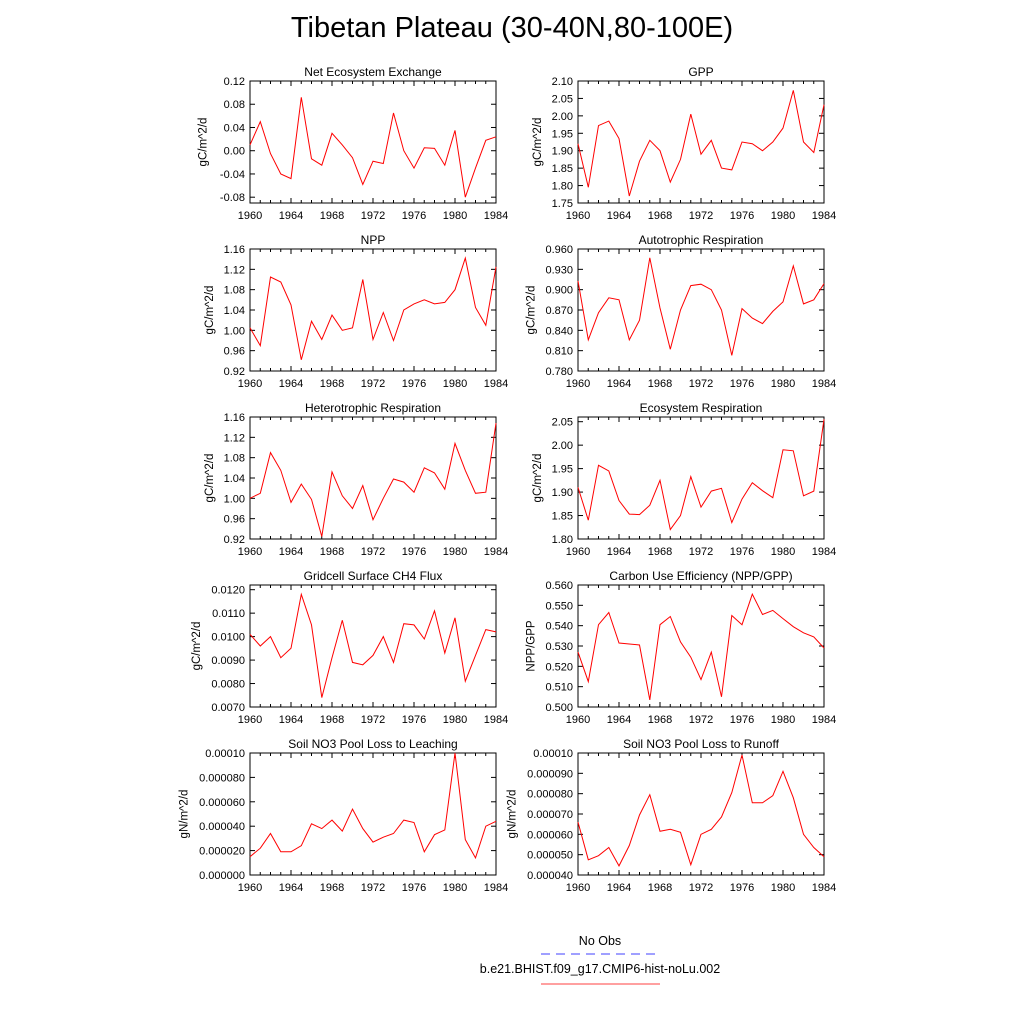  What do you see at coordinates (532, 645) in the screenshot?
I see `y-axis-label: NPP/GPP` at bounding box center [532, 645].